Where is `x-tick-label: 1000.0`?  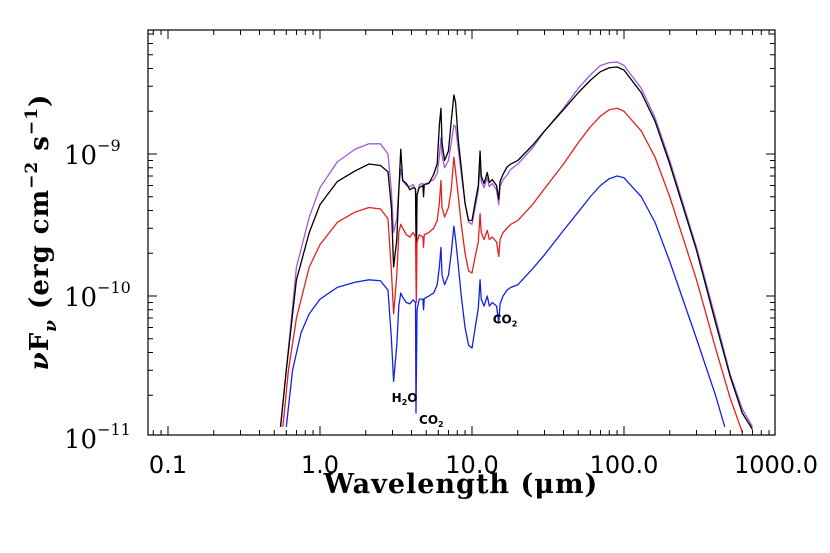 x-tick-label: 1000.0 is located at coordinates (776, 465).